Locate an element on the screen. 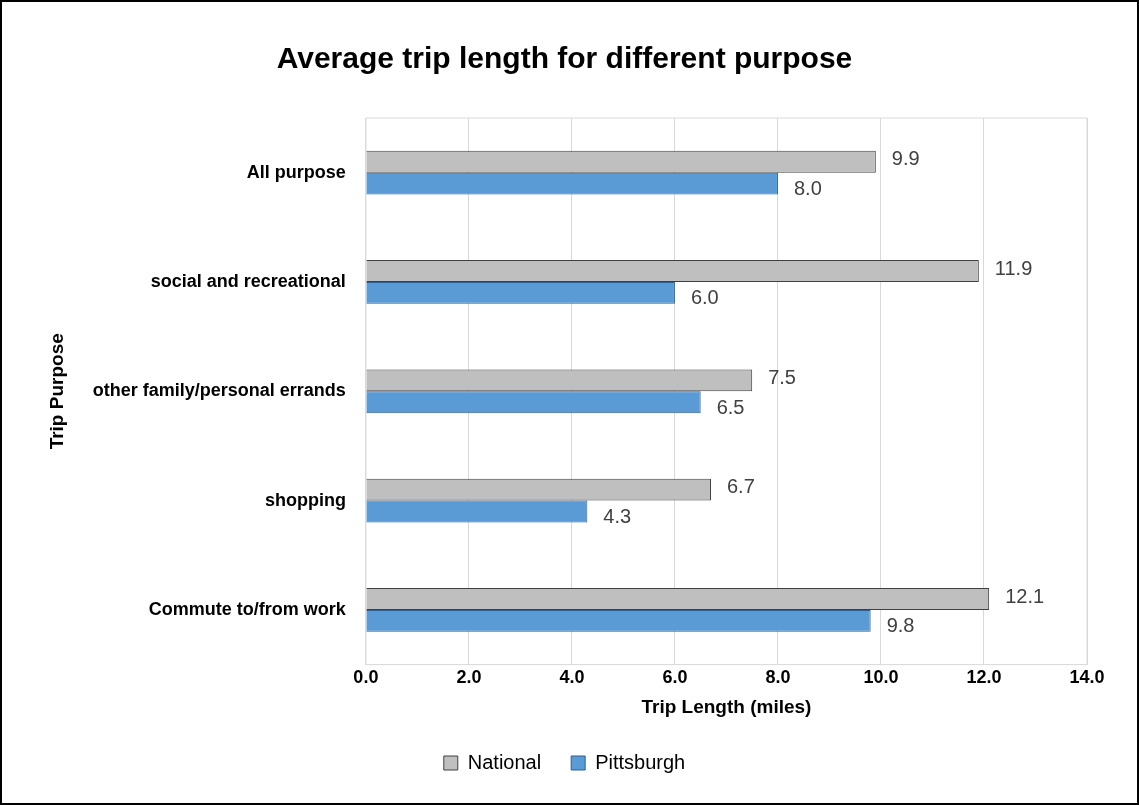  x-tick-label: 4.0 is located at coordinates (572, 677).